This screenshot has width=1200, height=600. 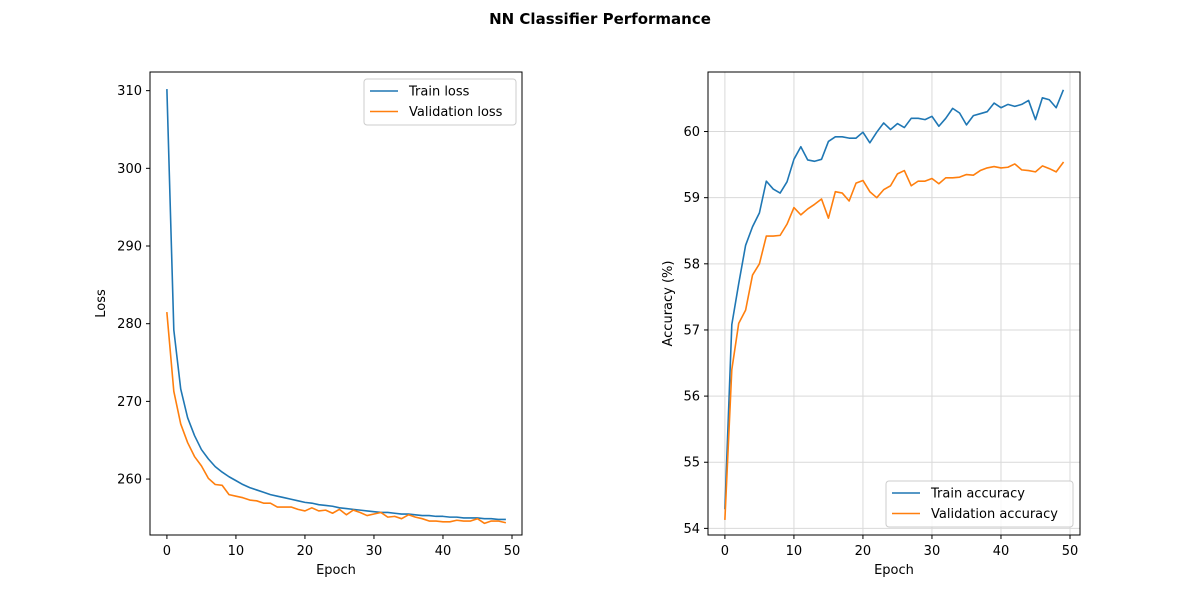 I want to click on legend: Train accuracy Validation accuracy, so click(x=979, y=504).